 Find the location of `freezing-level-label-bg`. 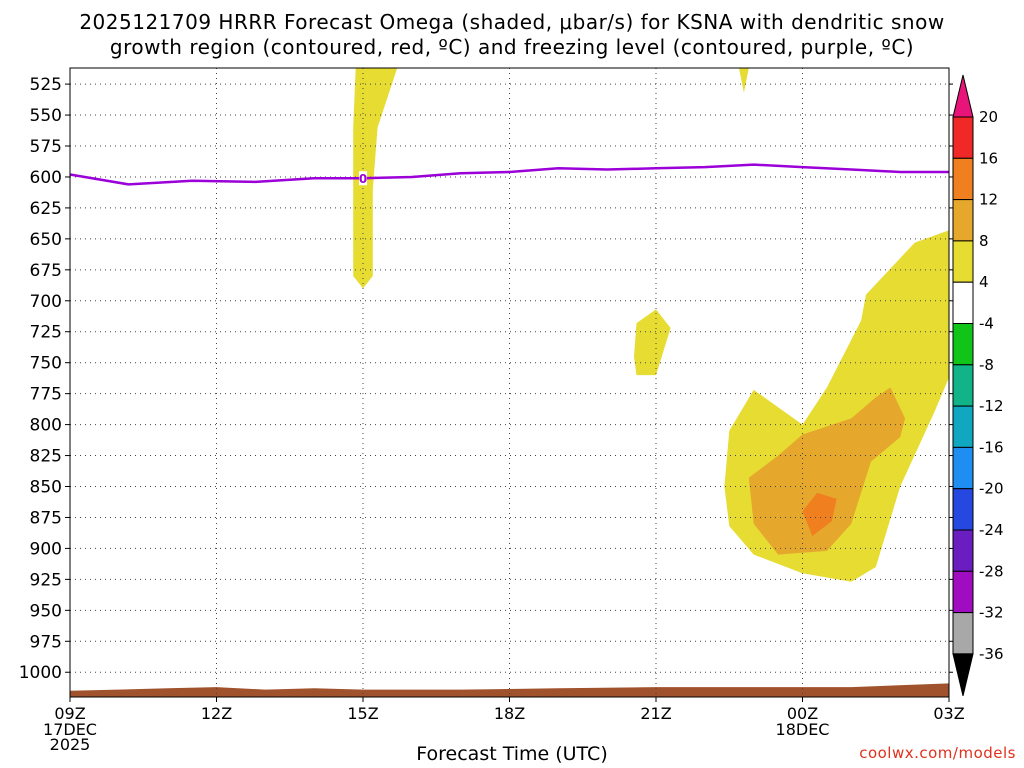

freezing-level-label-bg is located at coordinates (363, 178).